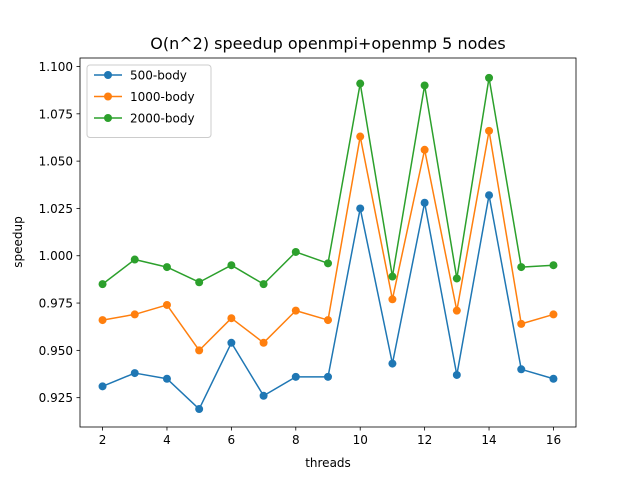 The width and height of the screenshot is (640, 480). I want to click on legend-label: 1000-body, so click(162, 97).